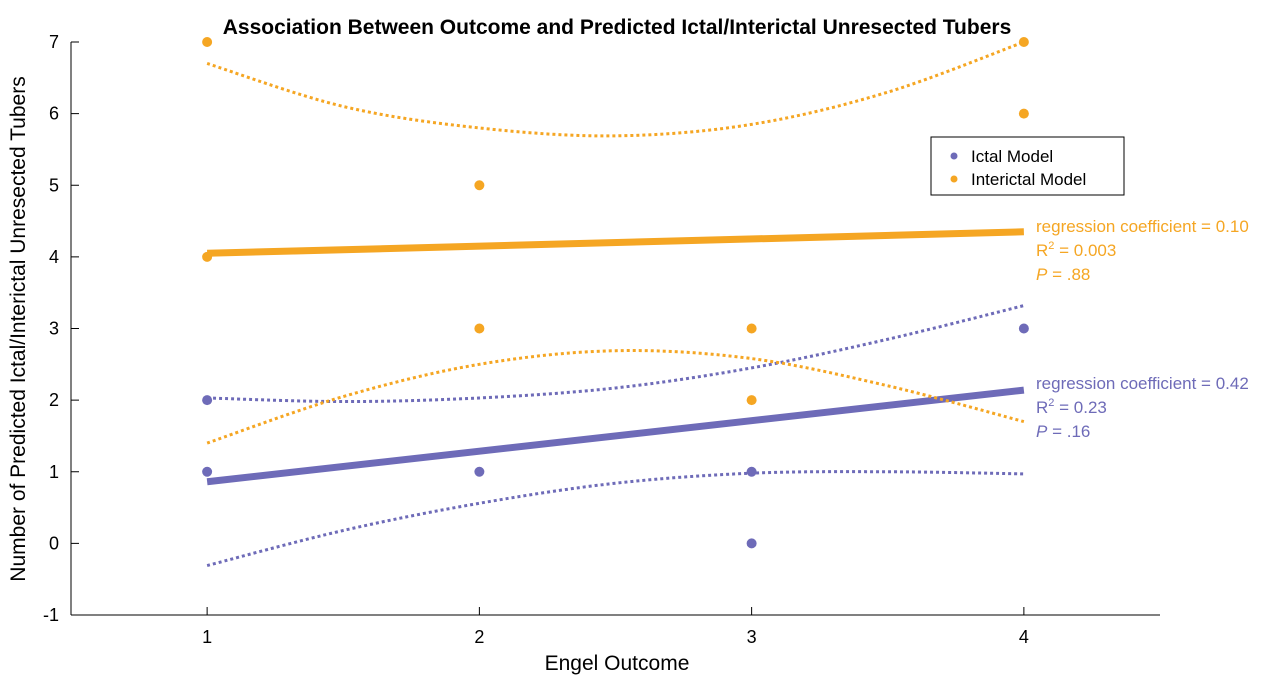 The width and height of the screenshot is (1287, 680). I want to click on interictal-regression-line, so click(615, 242).